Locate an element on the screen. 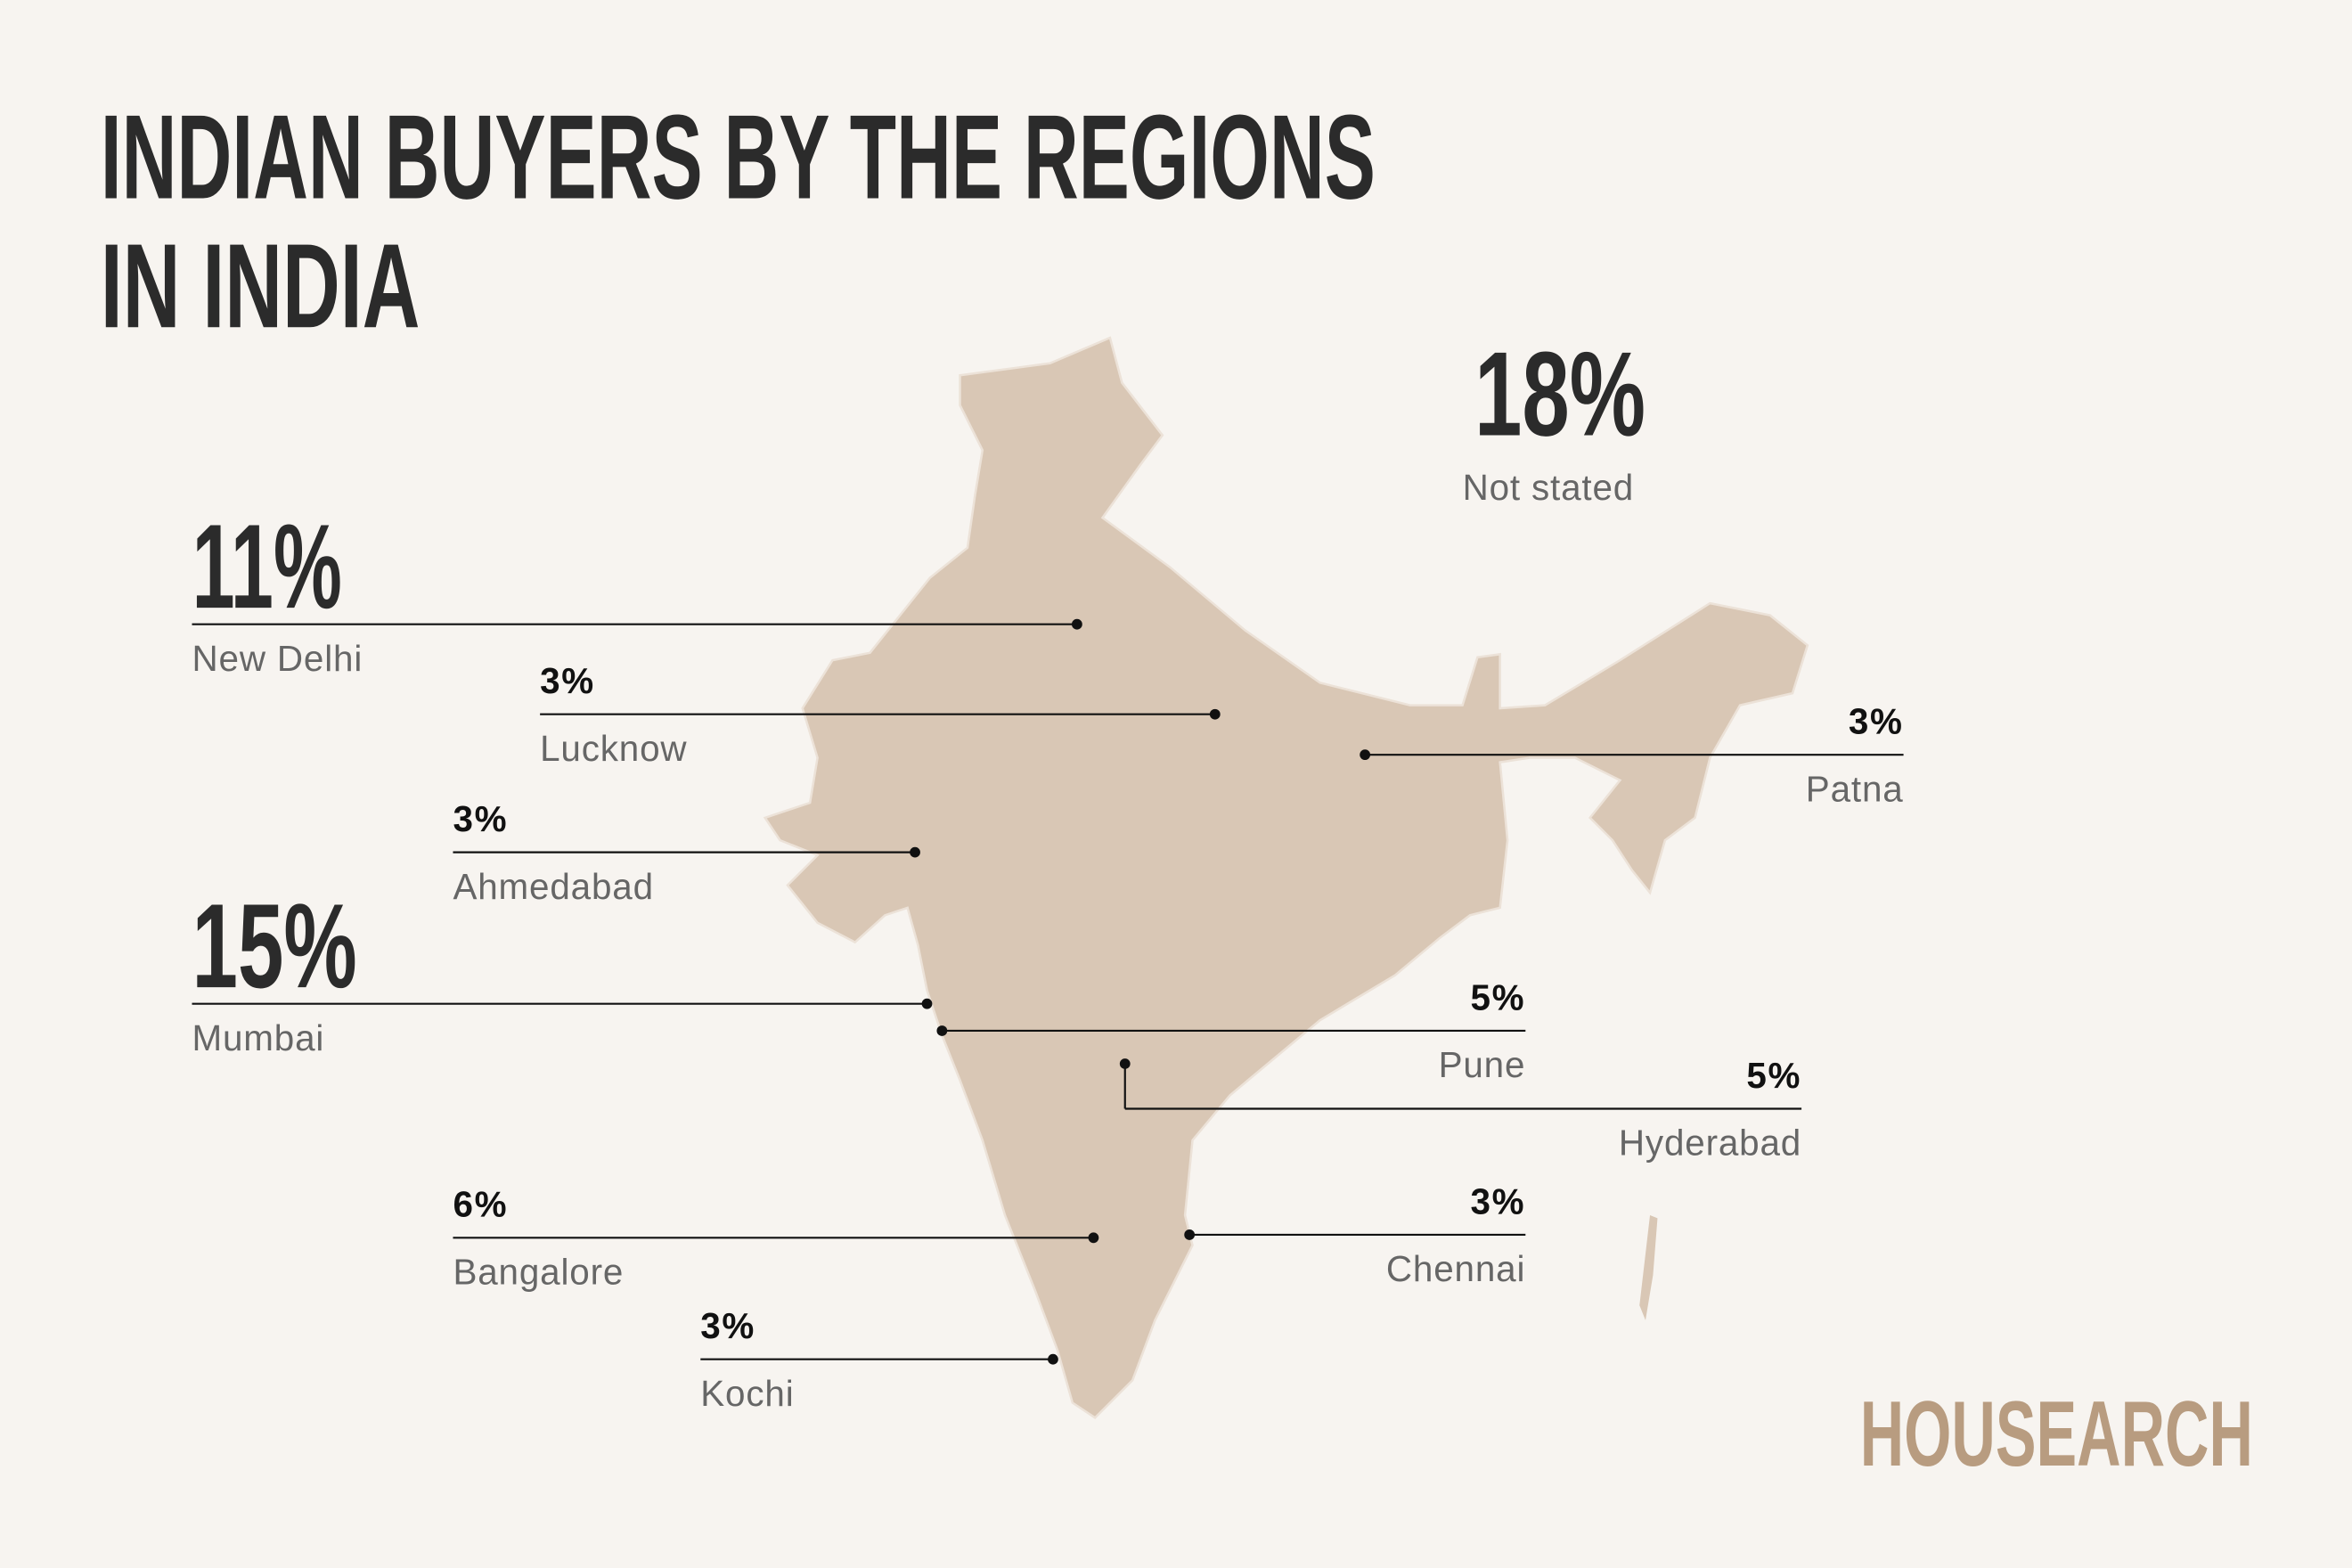 The height and width of the screenshot is (1568, 2352). city-name: Hyderabad is located at coordinates (1710, 1143).